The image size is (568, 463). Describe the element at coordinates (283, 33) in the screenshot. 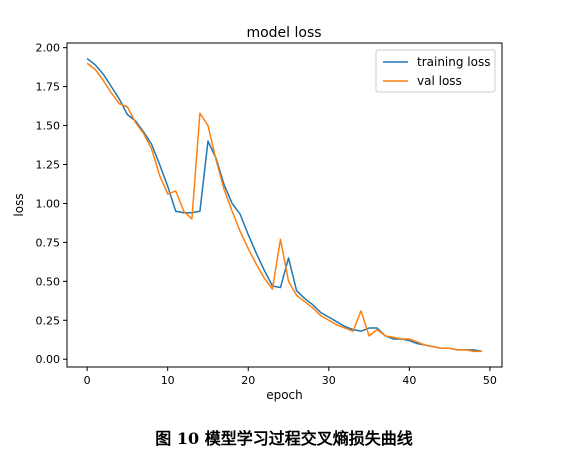

I see `chart-title: model loss` at that location.